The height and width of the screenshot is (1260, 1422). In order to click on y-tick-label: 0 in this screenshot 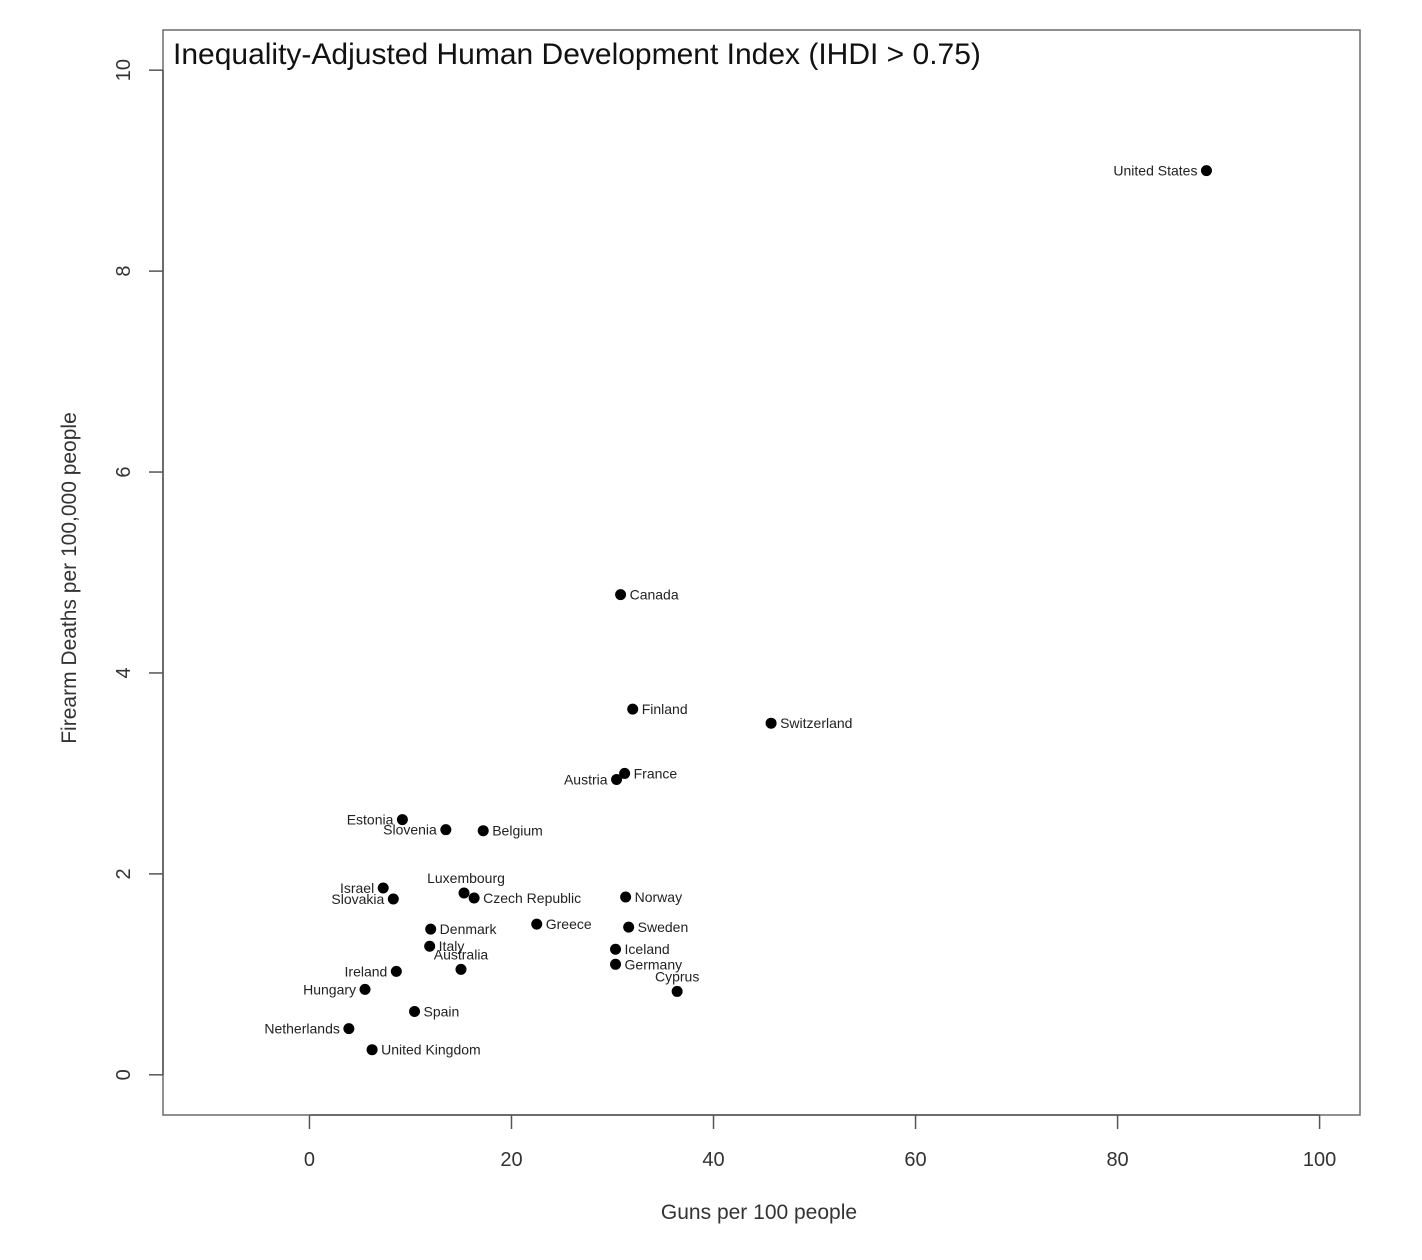, I will do `click(124, 1074)`.